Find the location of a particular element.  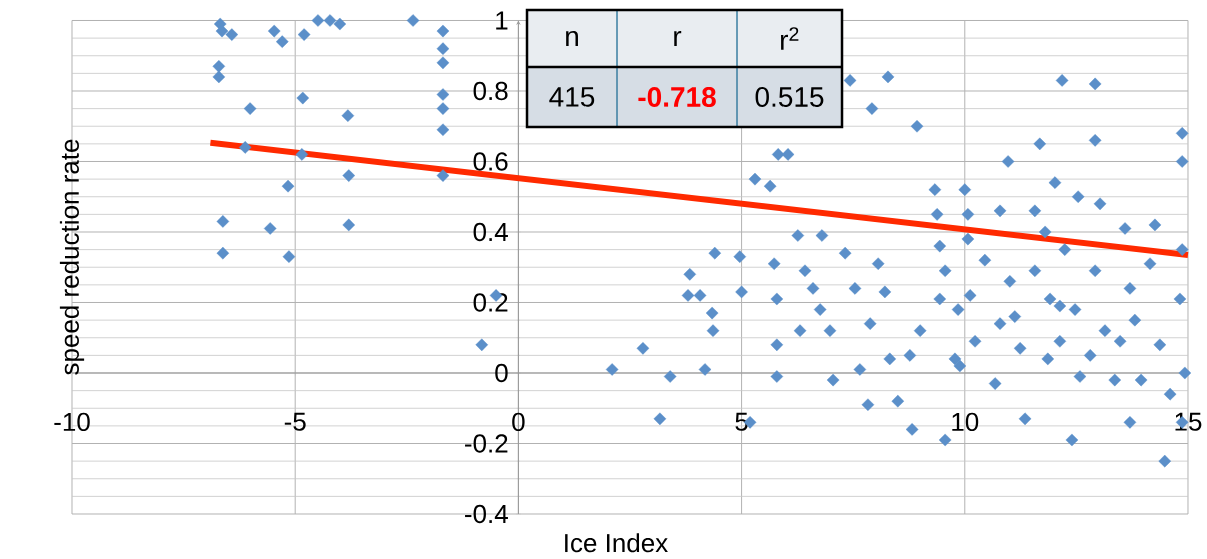

y-tick-label: 0 is located at coordinates (501, 373).